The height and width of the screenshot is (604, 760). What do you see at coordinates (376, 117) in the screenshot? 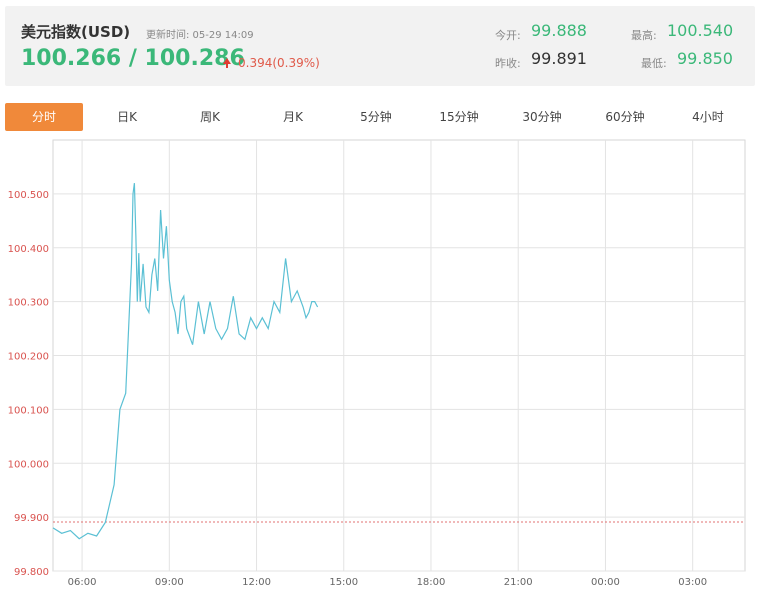
I see `tab-5min: 5分钟` at bounding box center [376, 117].